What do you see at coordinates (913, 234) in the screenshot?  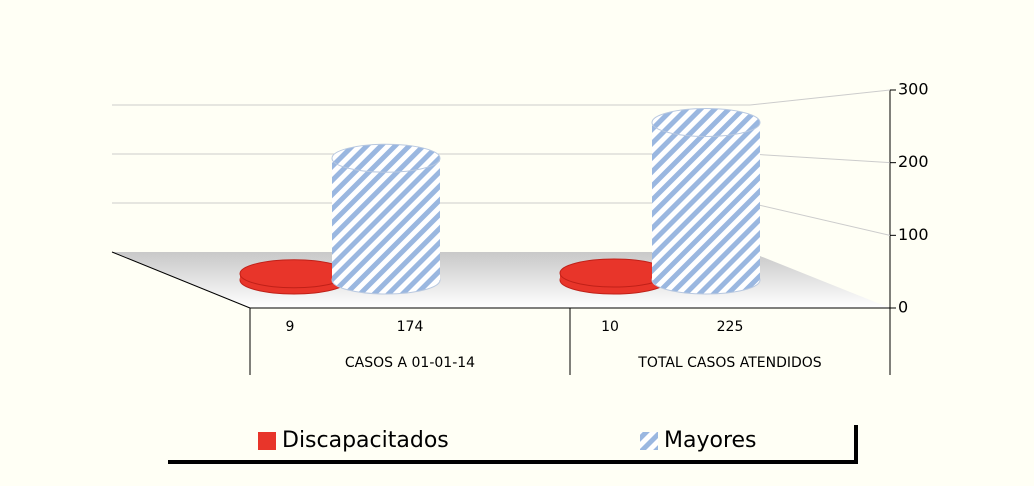 I see `y-tick-label: 100` at bounding box center [913, 234].